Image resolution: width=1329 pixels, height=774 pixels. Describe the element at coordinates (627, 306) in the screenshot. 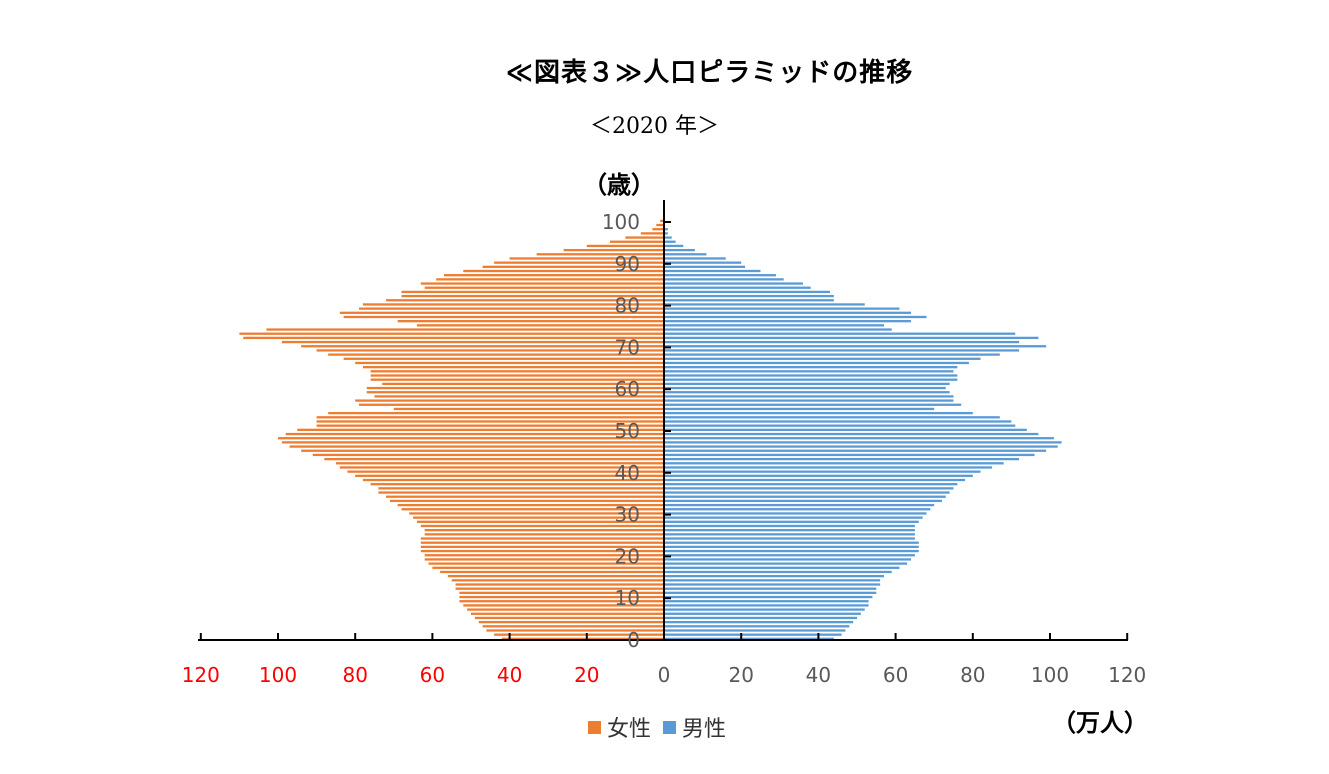

I see `y-tick-label: 80` at that location.